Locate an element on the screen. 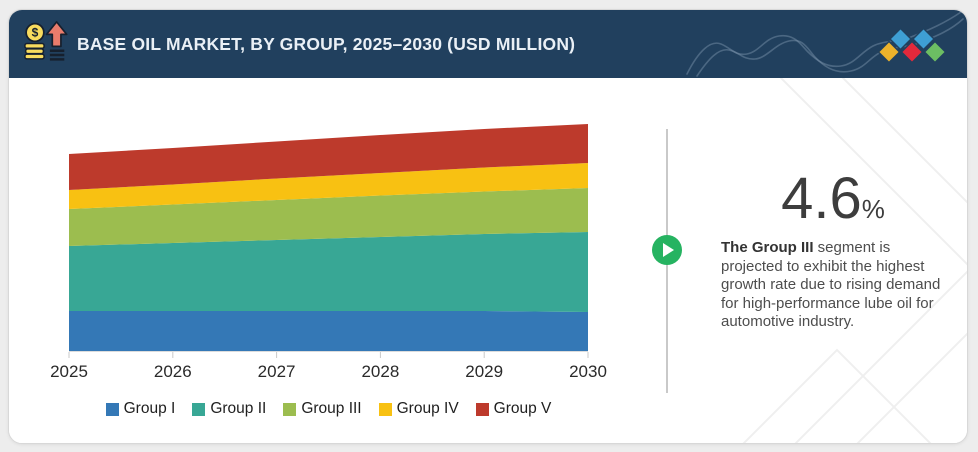  play-icon is located at coordinates (667, 250).